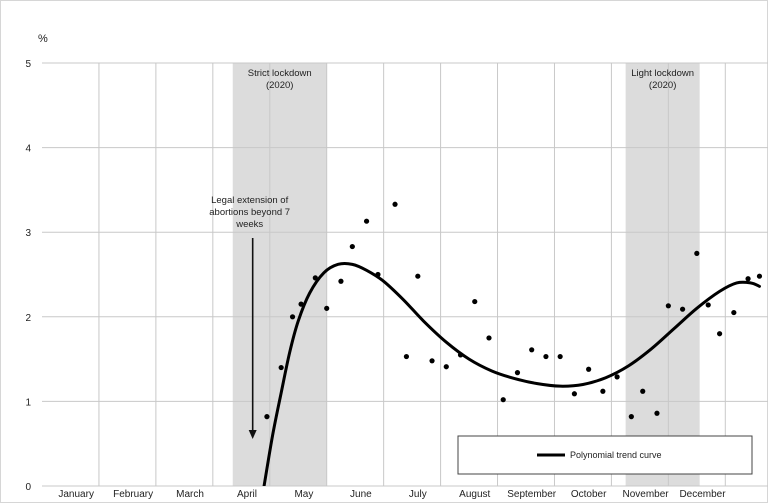 The width and height of the screenshot is (768, 503). I want to click on y-unit-label: %, so click(43, 39).